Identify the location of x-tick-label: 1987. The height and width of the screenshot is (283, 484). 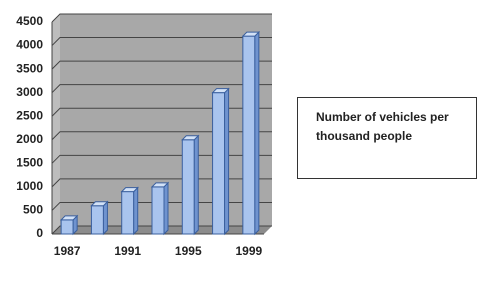
(67, 251).